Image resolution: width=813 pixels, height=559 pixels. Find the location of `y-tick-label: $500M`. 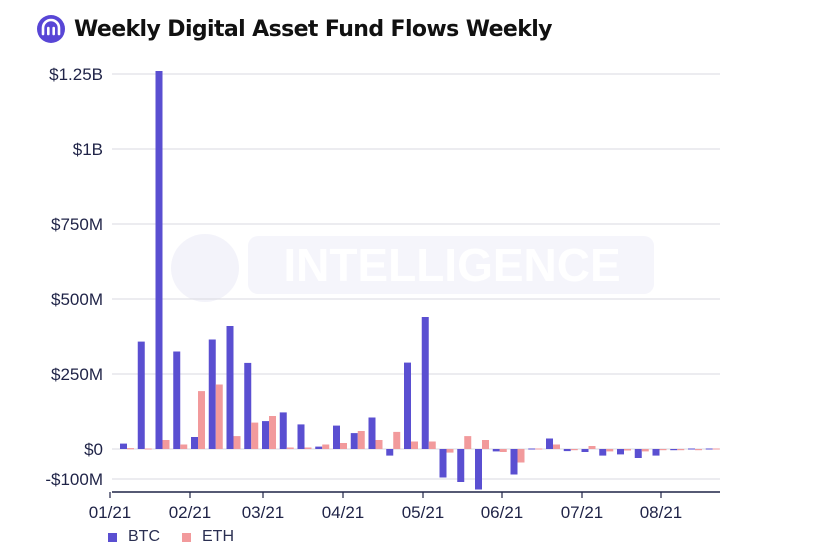

y-tick-label: $500M is located at coordinates (77, 299).